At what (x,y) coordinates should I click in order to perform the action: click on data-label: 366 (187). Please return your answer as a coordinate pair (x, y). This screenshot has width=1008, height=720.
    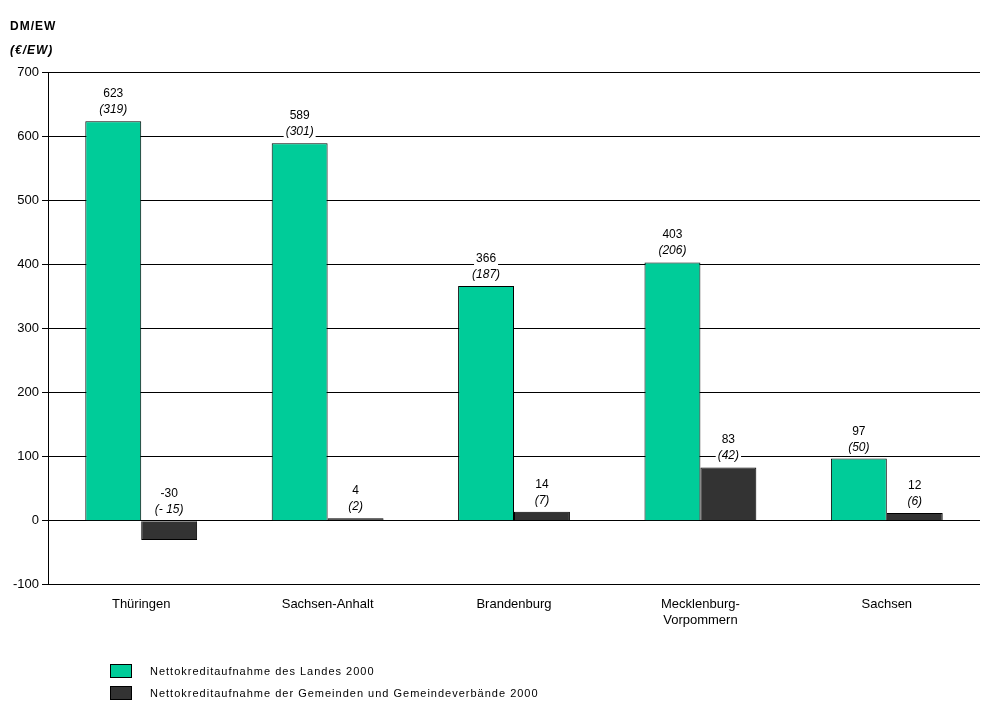
    Looking at the image, I should click on (486, 266).